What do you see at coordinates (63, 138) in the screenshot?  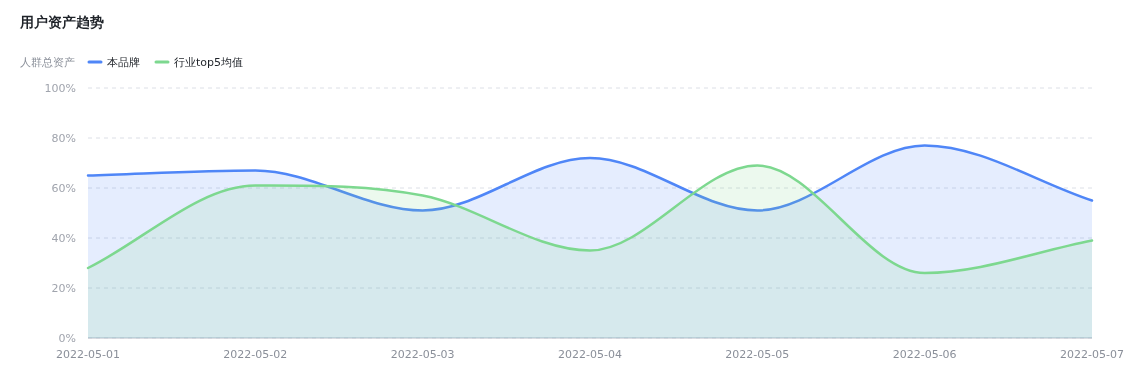 I see `y-tick-label: 80%` at bounding box center [63, 138].